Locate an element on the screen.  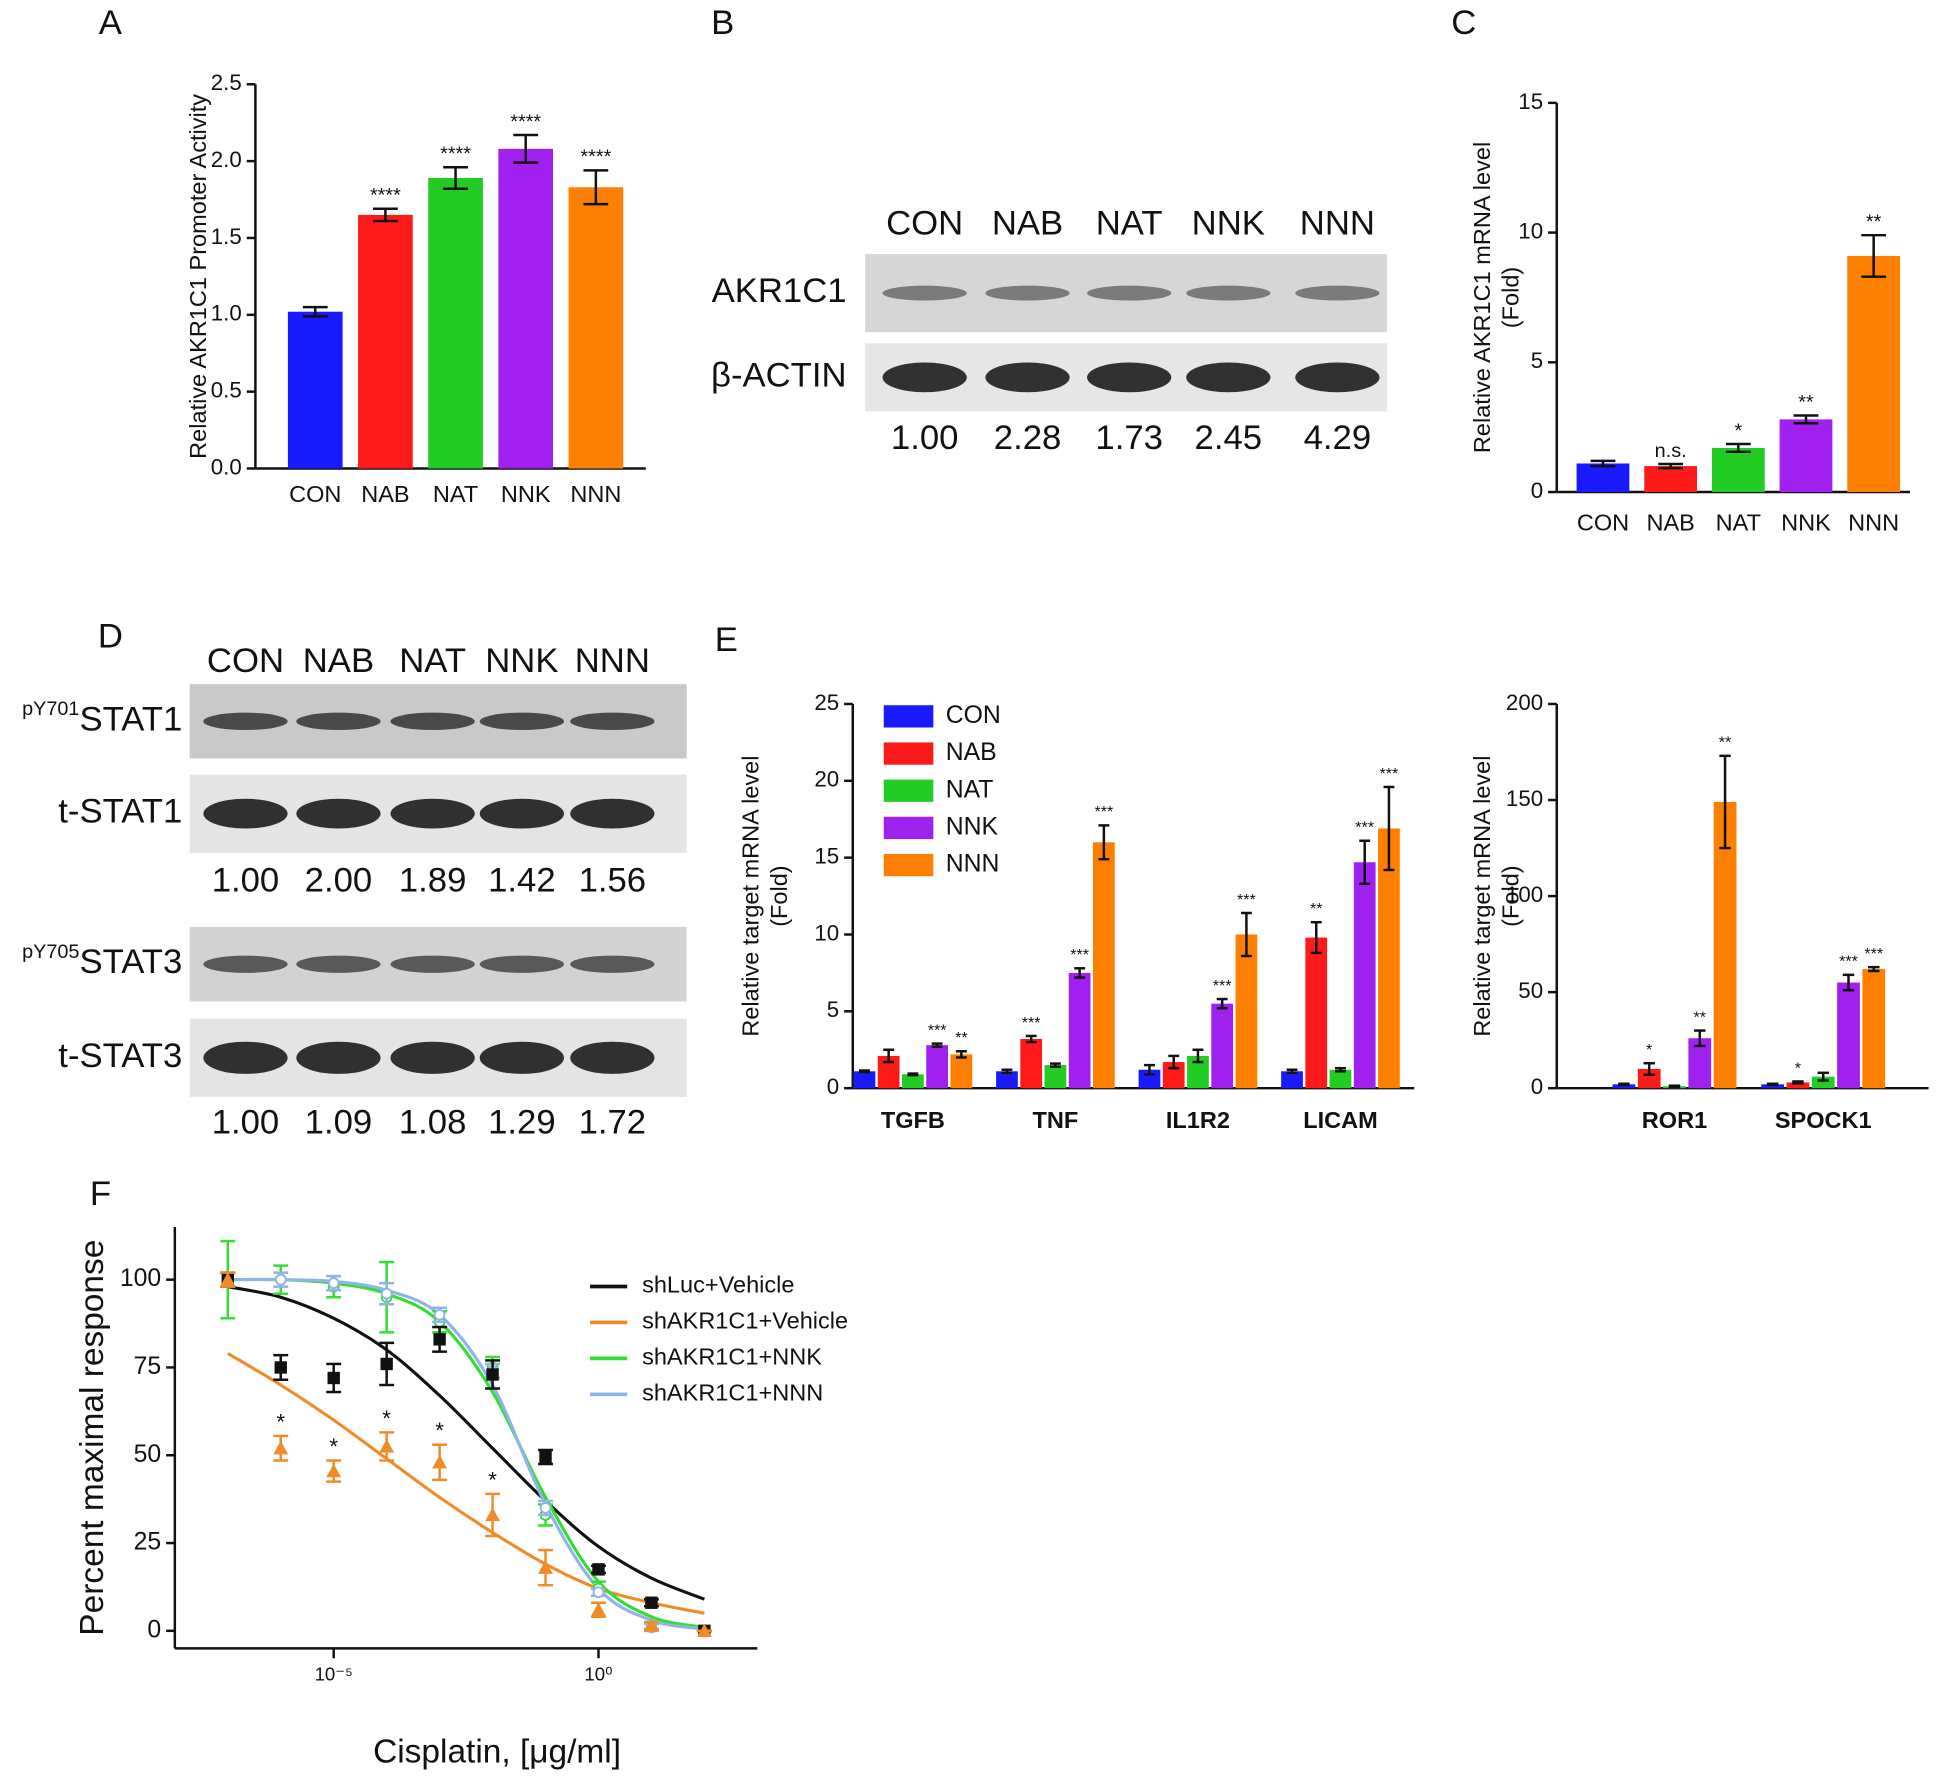
band-quantification: 1.89 is located at coordinates (433, 881).